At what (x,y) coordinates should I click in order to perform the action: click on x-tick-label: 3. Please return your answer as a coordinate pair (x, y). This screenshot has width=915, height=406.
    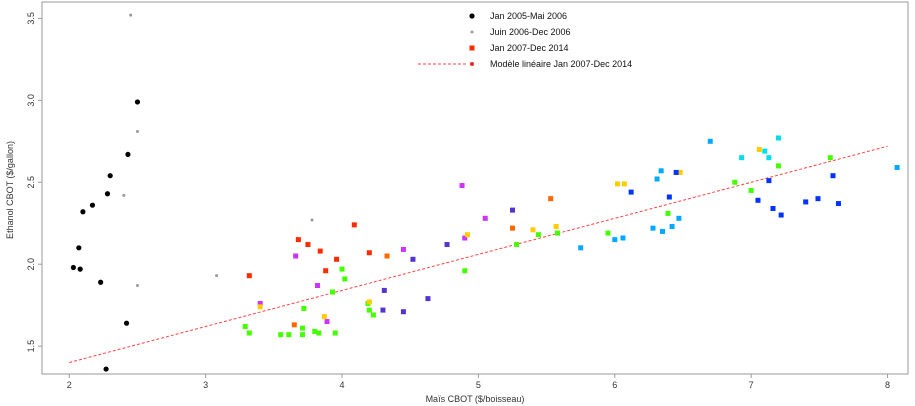
    Looking at the image, I should click on (205, 385).